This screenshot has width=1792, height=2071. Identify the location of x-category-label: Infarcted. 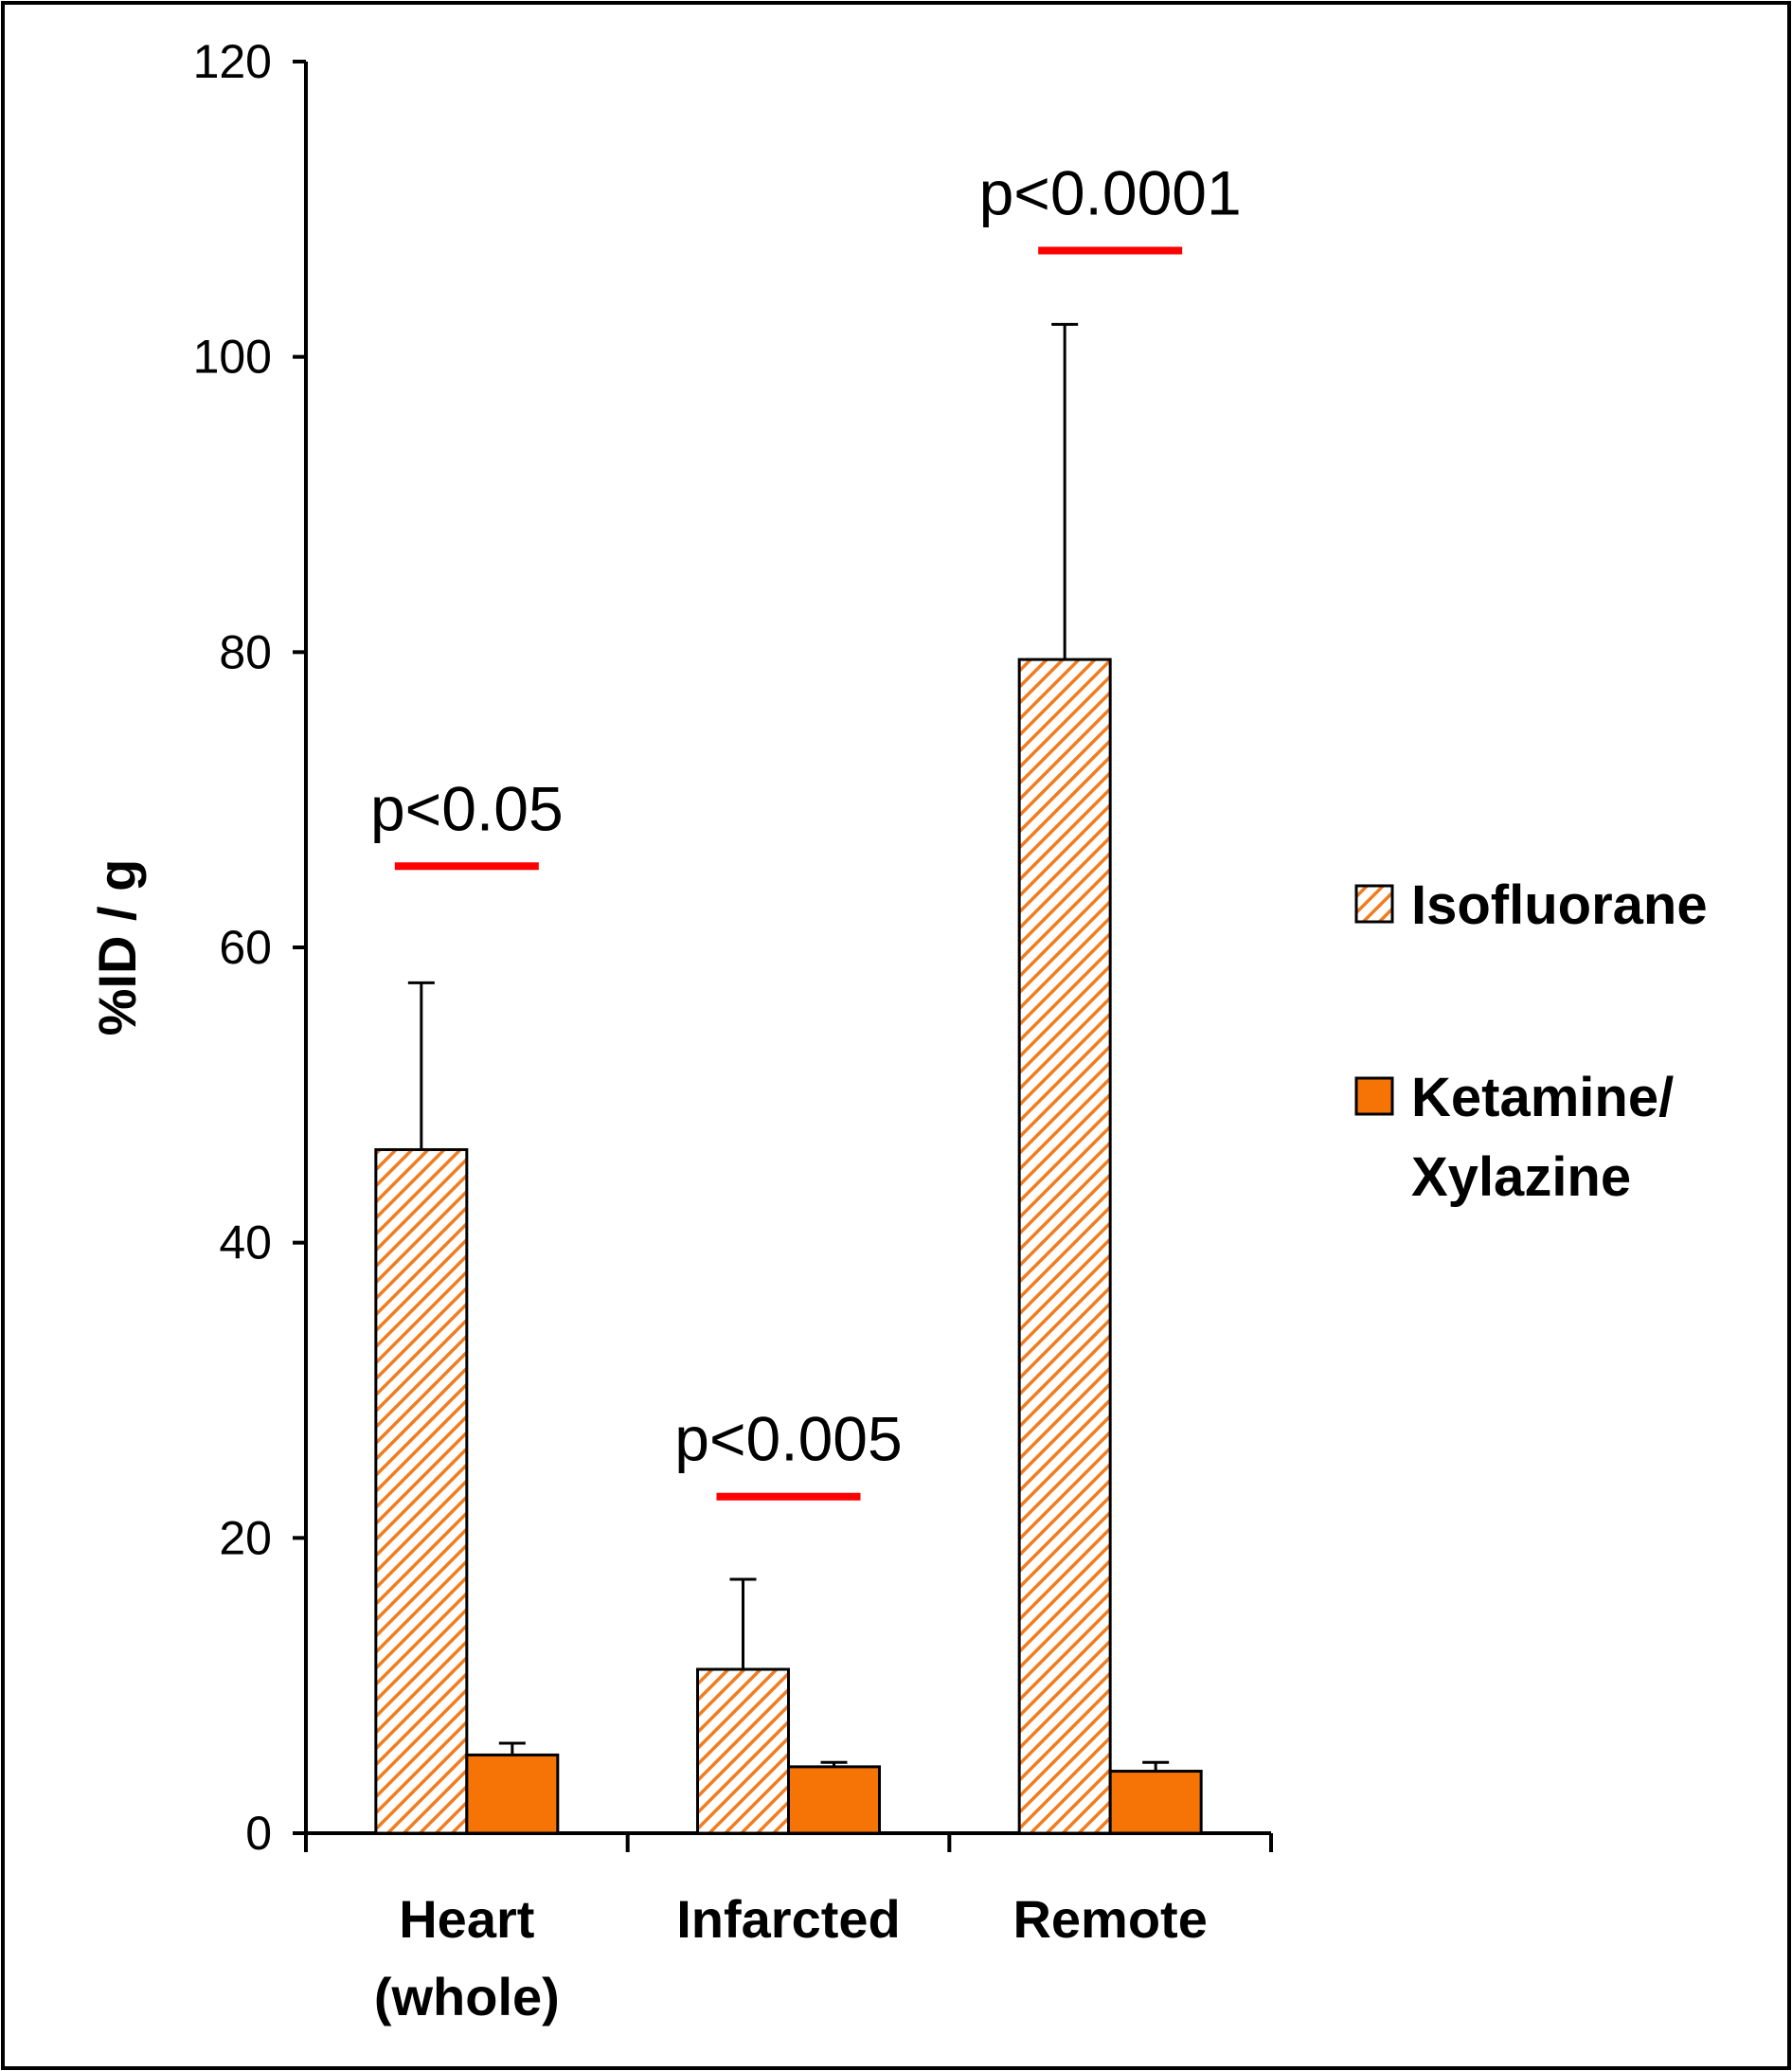
(788, 1919).